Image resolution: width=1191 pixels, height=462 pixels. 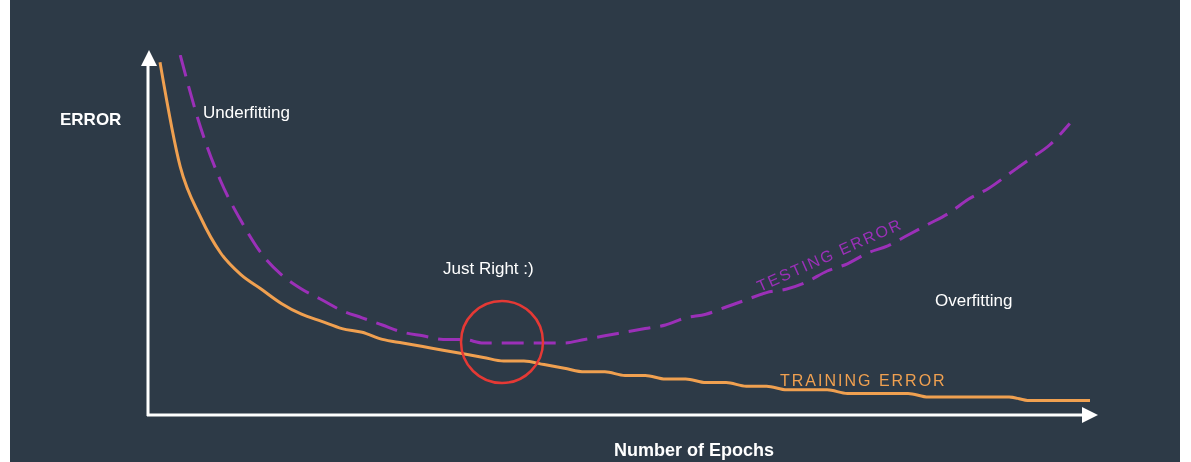 I want to click on annotation: Underfitting, so click(x=246, y=112).